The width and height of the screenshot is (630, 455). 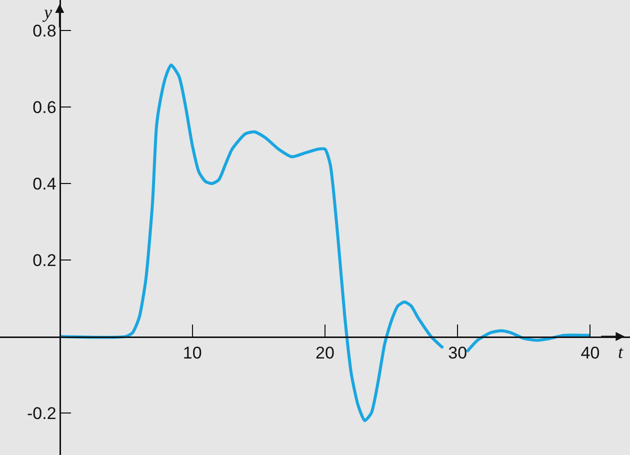 What do you see at coordinates (192, 352) in the screenshot?
I see `x-tick-label: 10` at bounding box center [192, 352].